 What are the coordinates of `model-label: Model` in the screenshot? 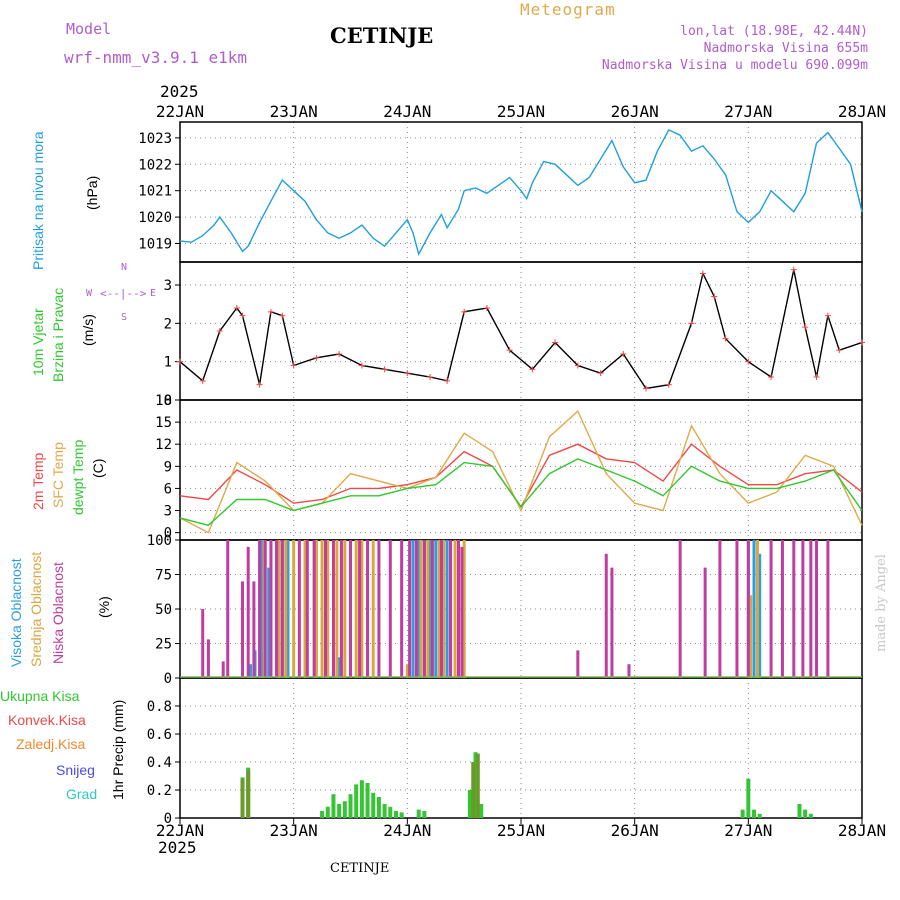 It's located at (89, 29).